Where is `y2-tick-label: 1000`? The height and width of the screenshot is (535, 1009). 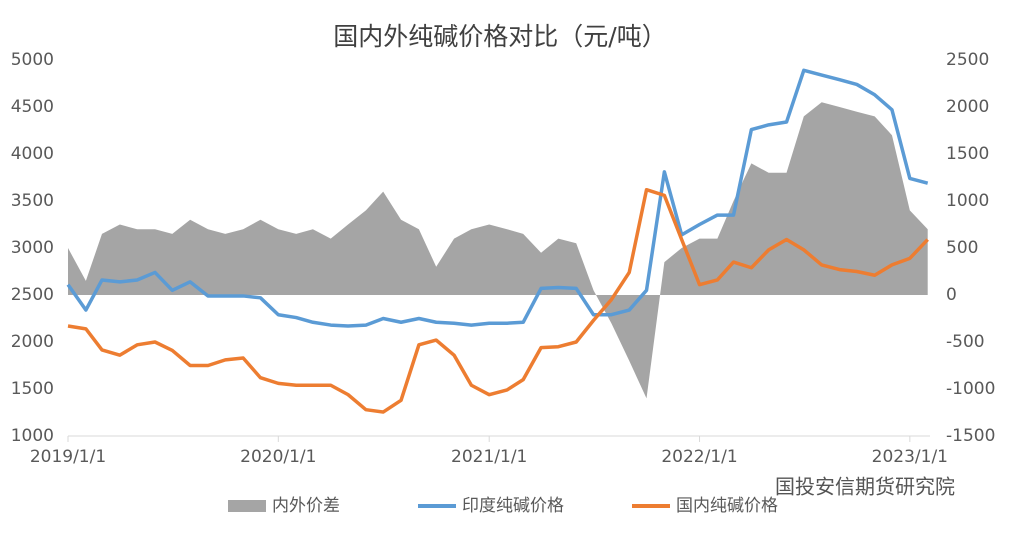 y2-tick-label: 1000 is located at coordinates (967, 201).